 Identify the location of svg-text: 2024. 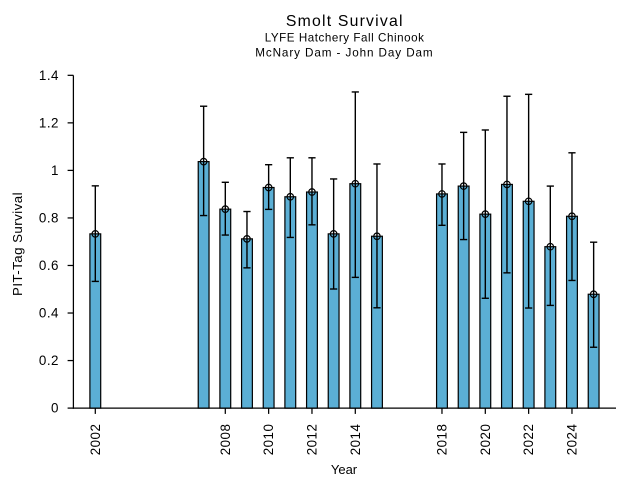
(571, 440).